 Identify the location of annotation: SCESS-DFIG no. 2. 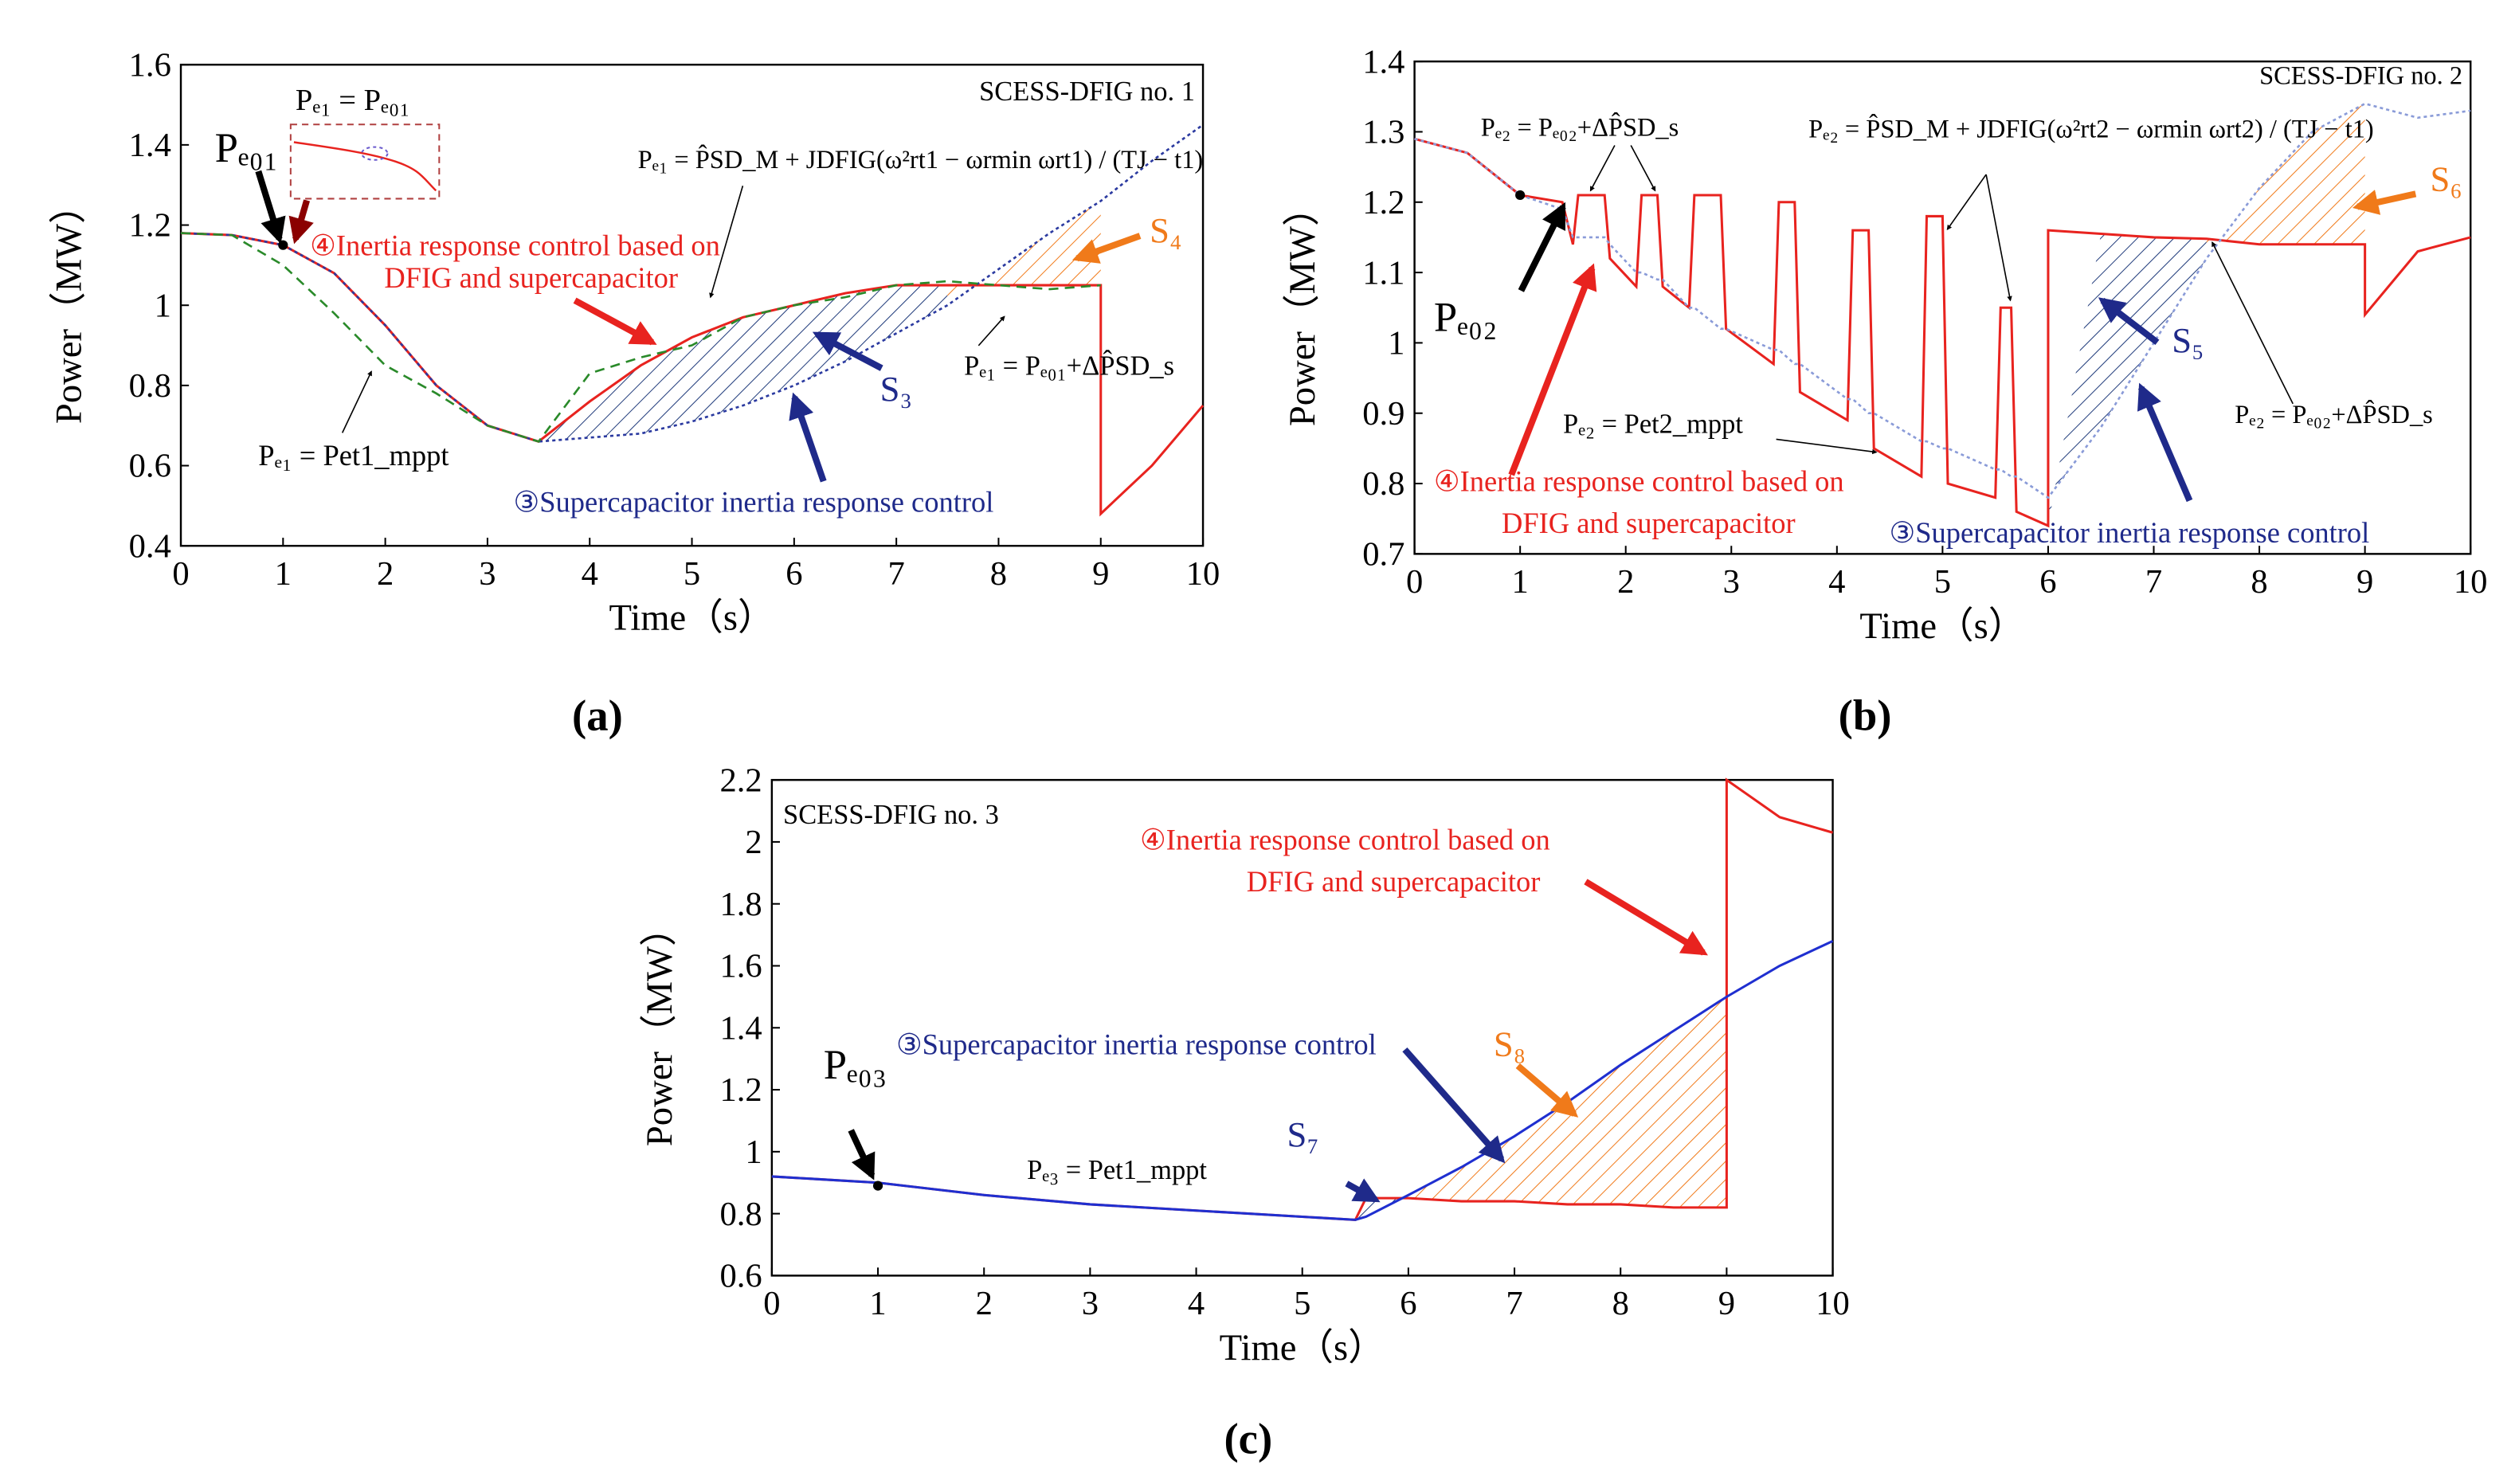
(2360, 76).